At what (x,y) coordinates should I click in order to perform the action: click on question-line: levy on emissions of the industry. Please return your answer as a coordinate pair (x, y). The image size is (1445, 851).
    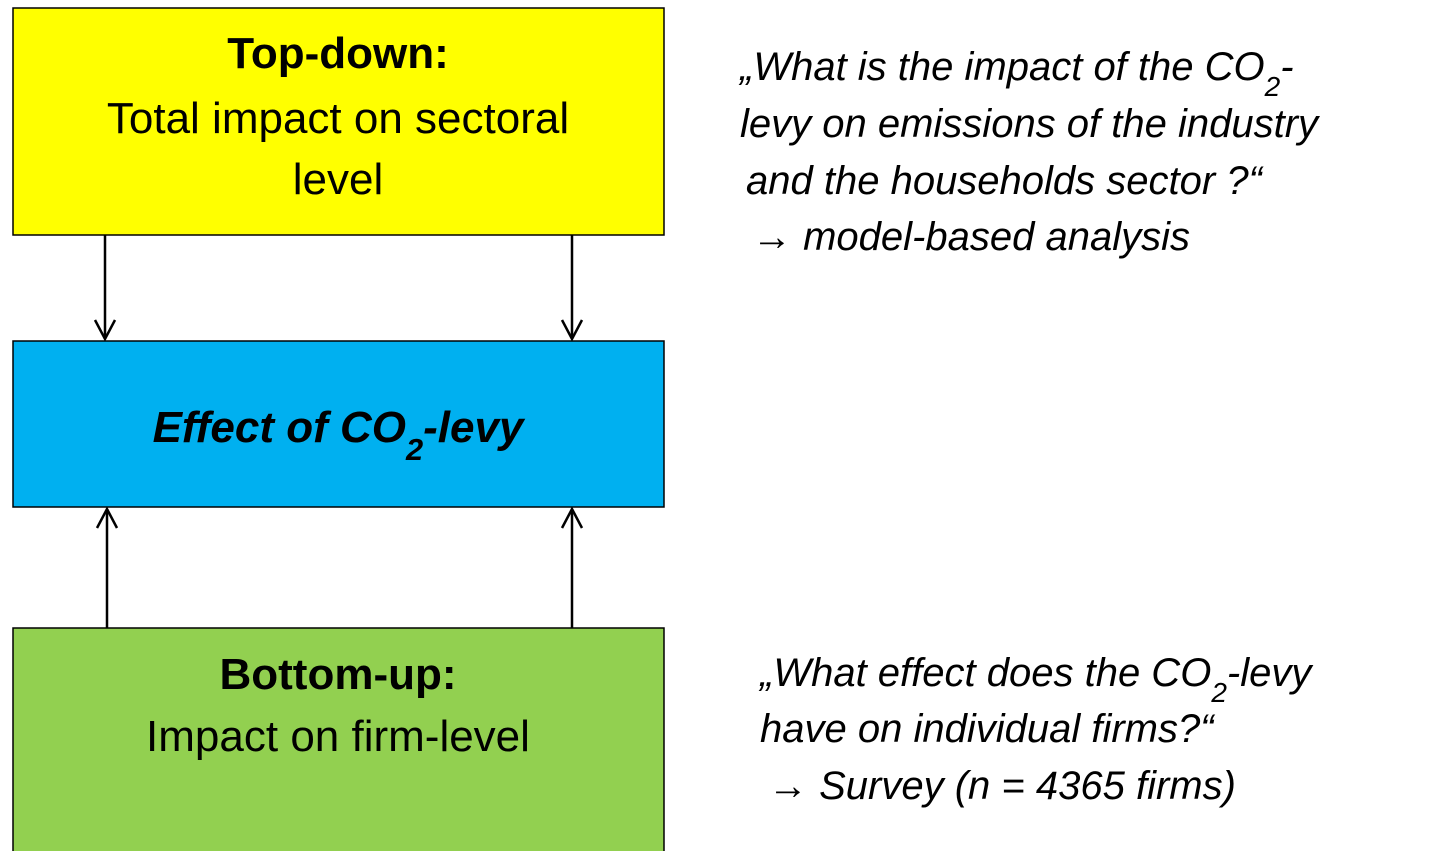
    Looking at the image, I should click on (1030, 124).